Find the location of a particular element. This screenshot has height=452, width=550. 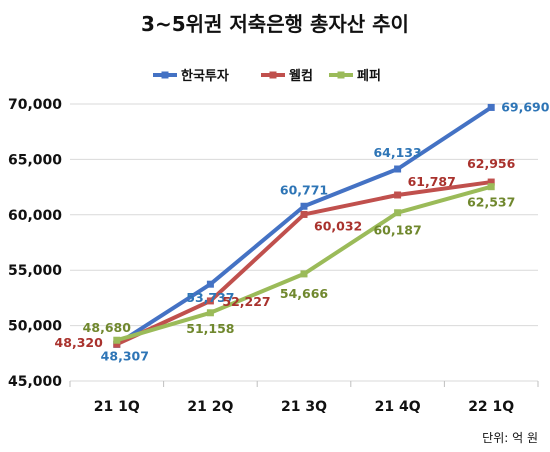

legend-label: 웰컴 is located at coordinates (301, 76).